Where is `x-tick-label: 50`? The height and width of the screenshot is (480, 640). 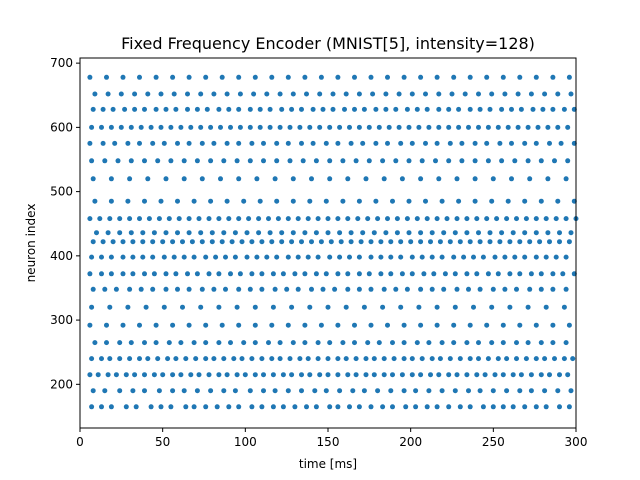 x-tick-label: 50 is located at coordinates (162, 442).